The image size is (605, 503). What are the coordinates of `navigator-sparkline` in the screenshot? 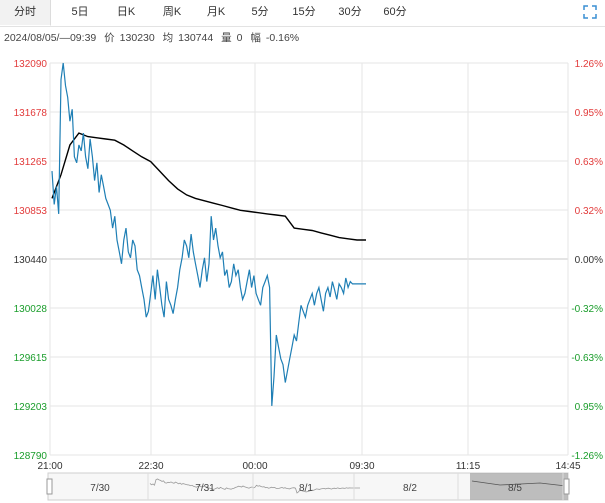 It's located at (254, 486).